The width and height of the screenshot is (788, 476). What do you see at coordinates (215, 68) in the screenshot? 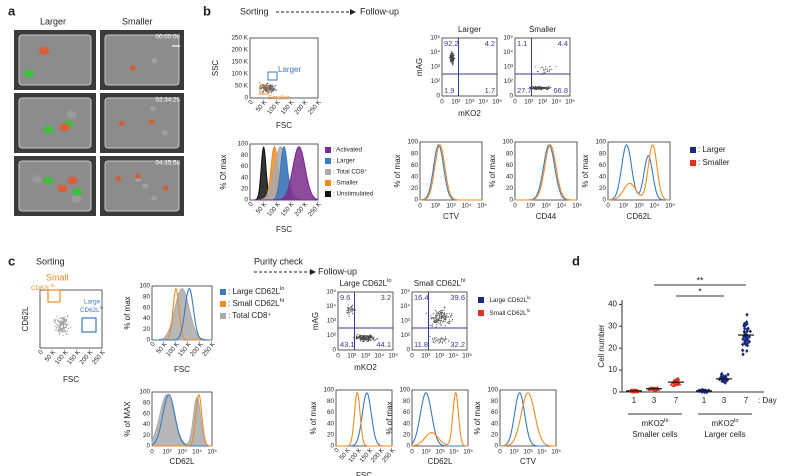
I see `y-axis-label: SSC` at bounding box center [215, 68].